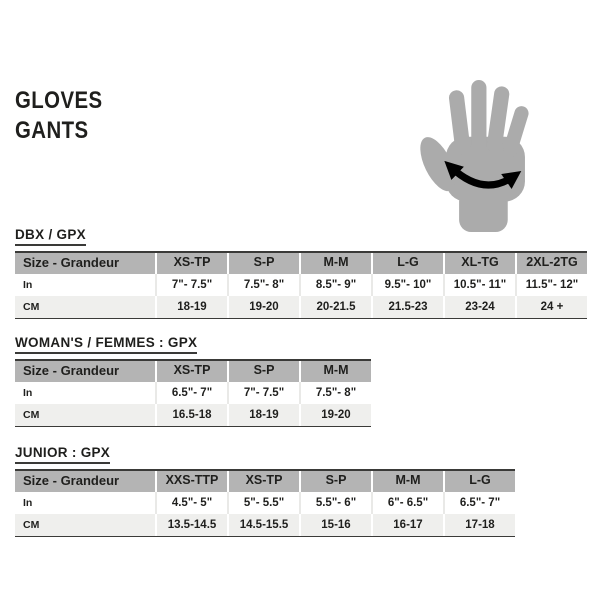  I want to click on table-cell: 20-21.5, so click(335, 307).